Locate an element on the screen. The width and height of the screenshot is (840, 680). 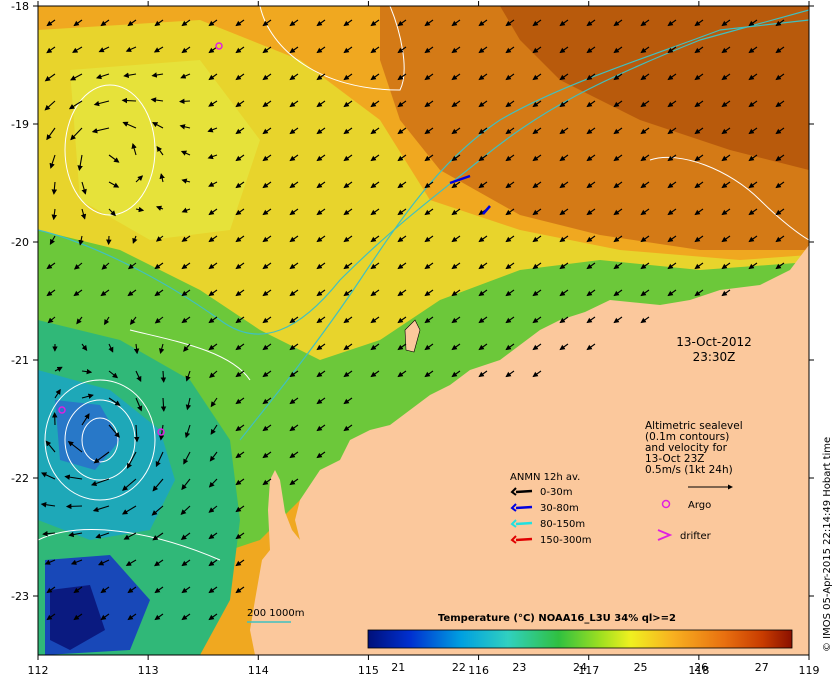
y-tick-label: -23 is located at coordinates (20, 596).